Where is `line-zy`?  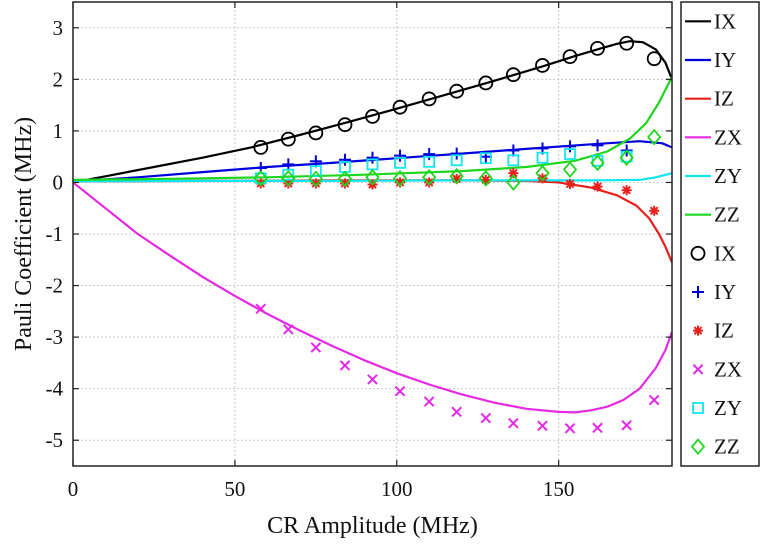 line-zy is located at coordinates (372, 177).